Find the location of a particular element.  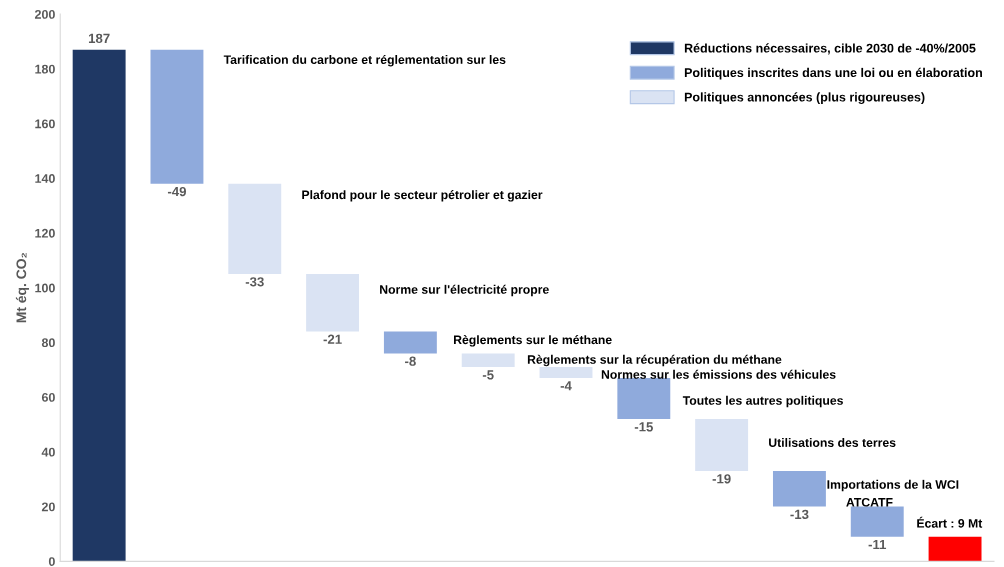

data-label: -19 is located at coordinates (721, 479).